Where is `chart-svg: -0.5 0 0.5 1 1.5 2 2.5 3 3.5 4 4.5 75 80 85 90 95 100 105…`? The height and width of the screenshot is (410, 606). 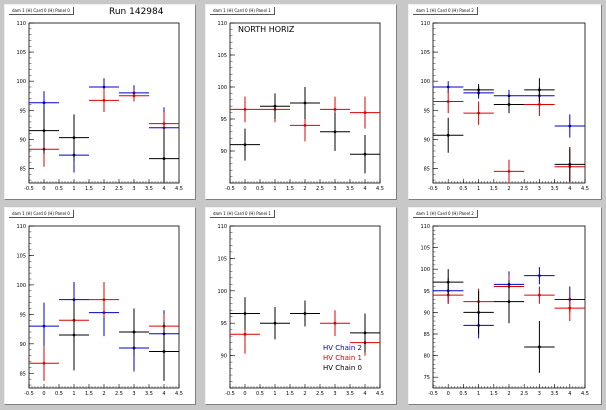 chart-svg: -0.5 0 0.5 1 1.5 2 2.5 3 3.5 4 4.5 75 80 85 90 95 100 105… is located at coordinates (504, 310).